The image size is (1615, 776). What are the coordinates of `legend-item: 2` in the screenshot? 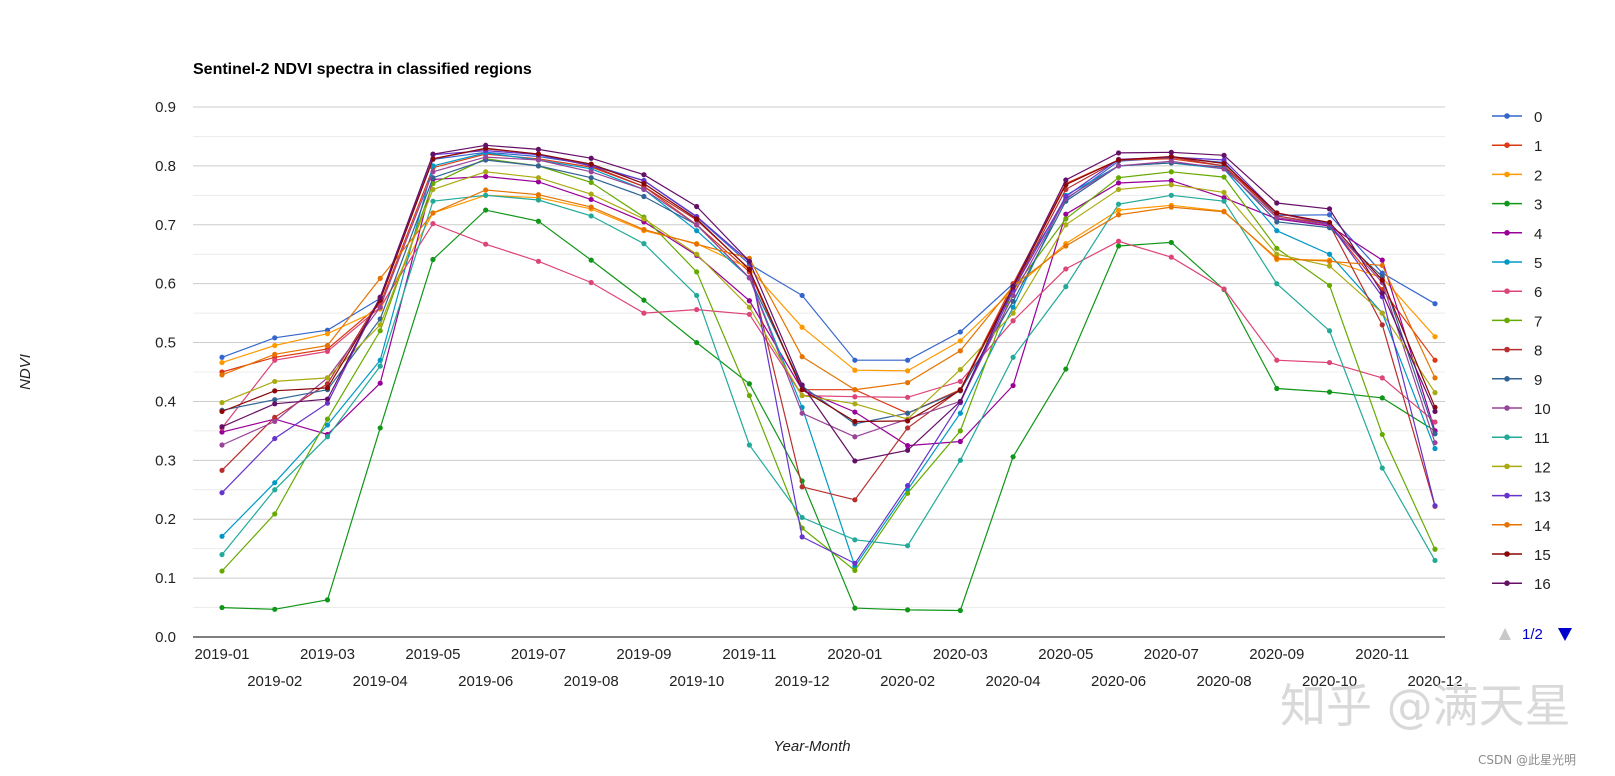 It's located at (1517, 175).